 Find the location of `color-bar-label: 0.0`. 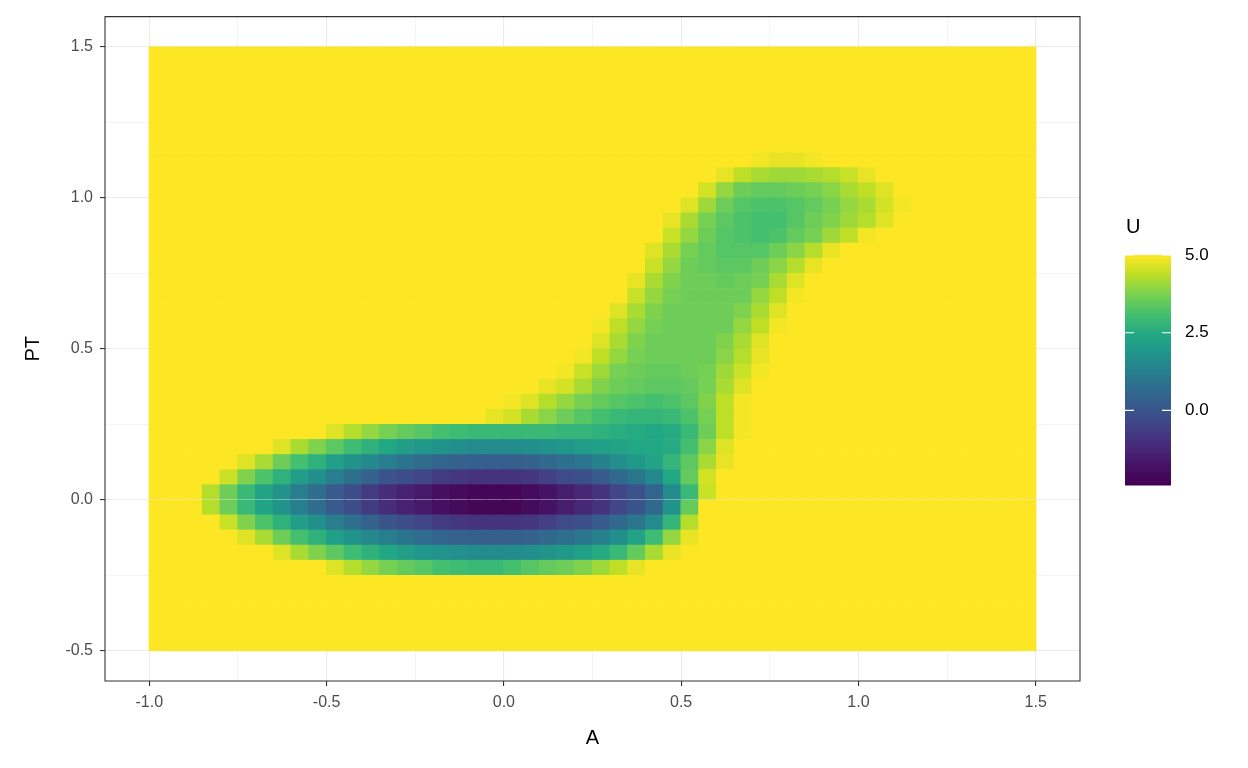

color-bar-label: 0.0 is located at coordinates (1197, 410).